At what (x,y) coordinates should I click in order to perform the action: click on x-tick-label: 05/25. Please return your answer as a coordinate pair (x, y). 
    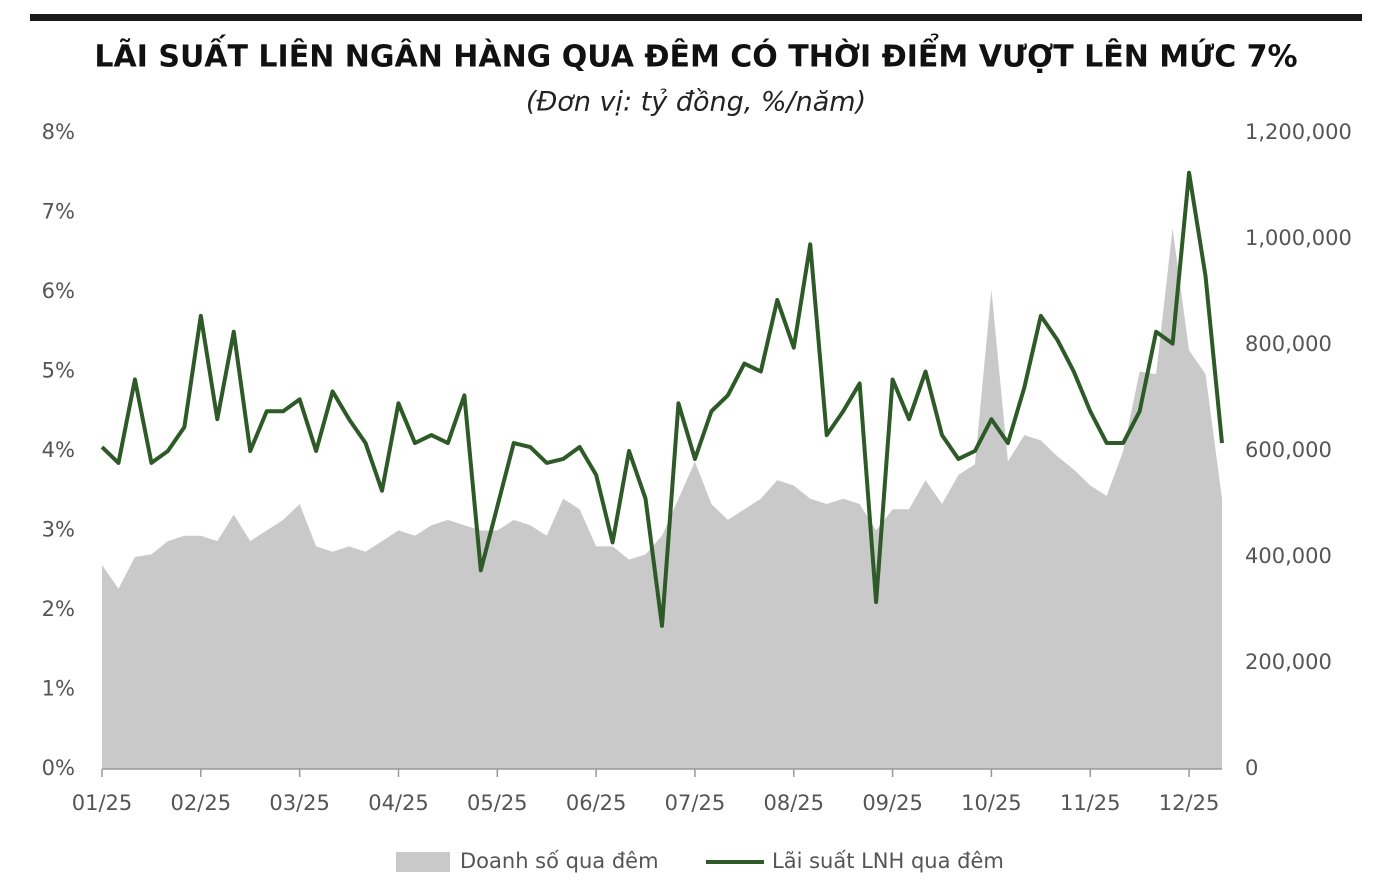
    Looking at the image, I should click on (497, 803).